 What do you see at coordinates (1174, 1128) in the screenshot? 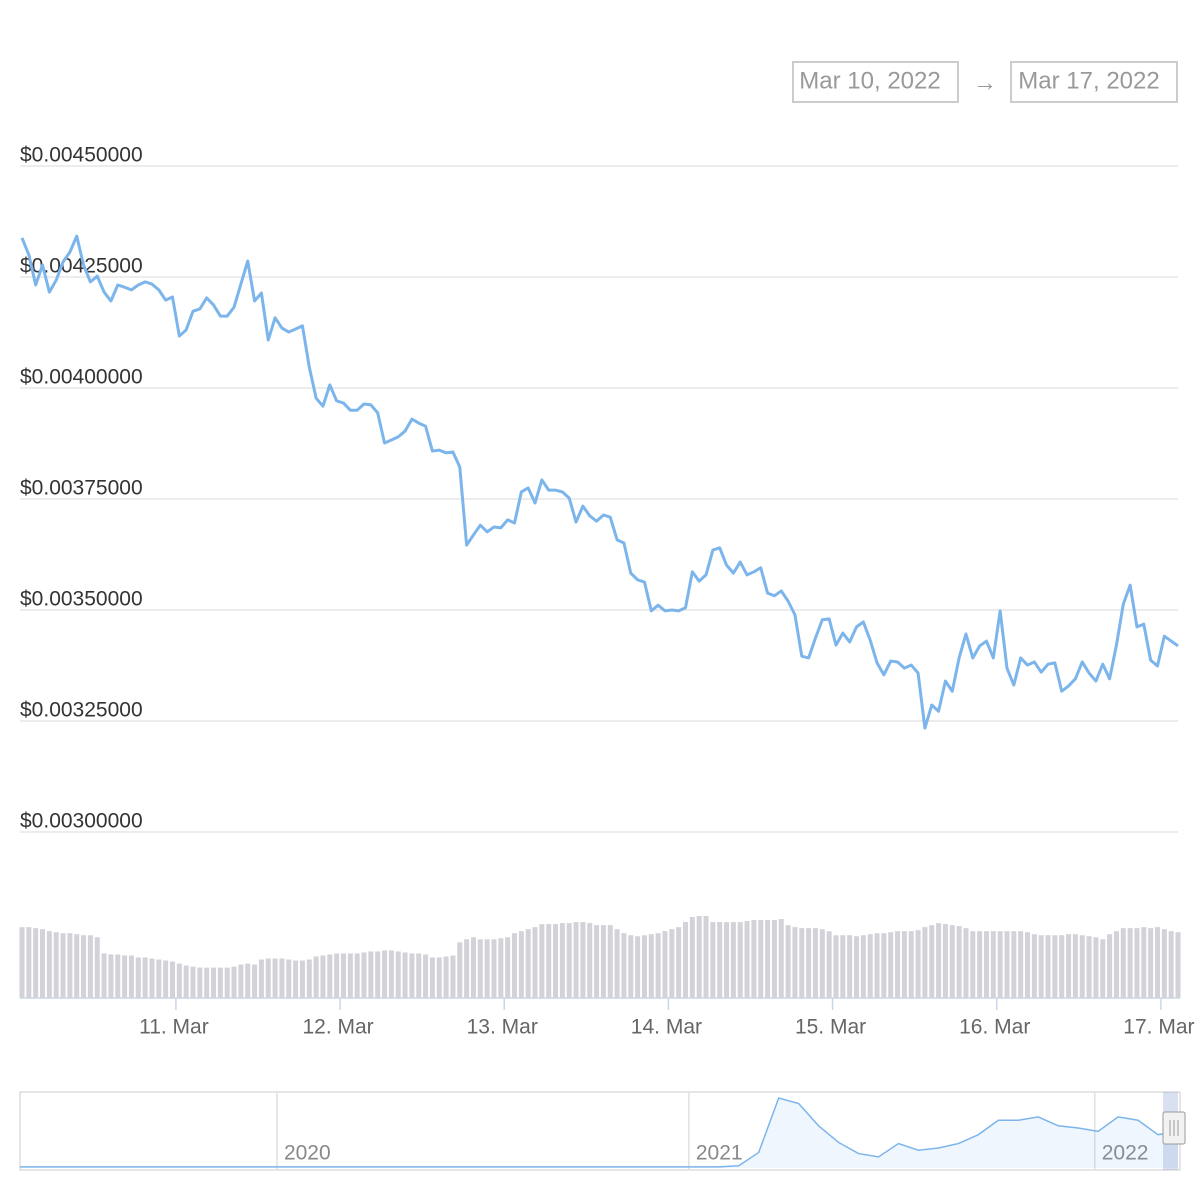
I see `navigator-handle` at bounding box center [1174, 1128].